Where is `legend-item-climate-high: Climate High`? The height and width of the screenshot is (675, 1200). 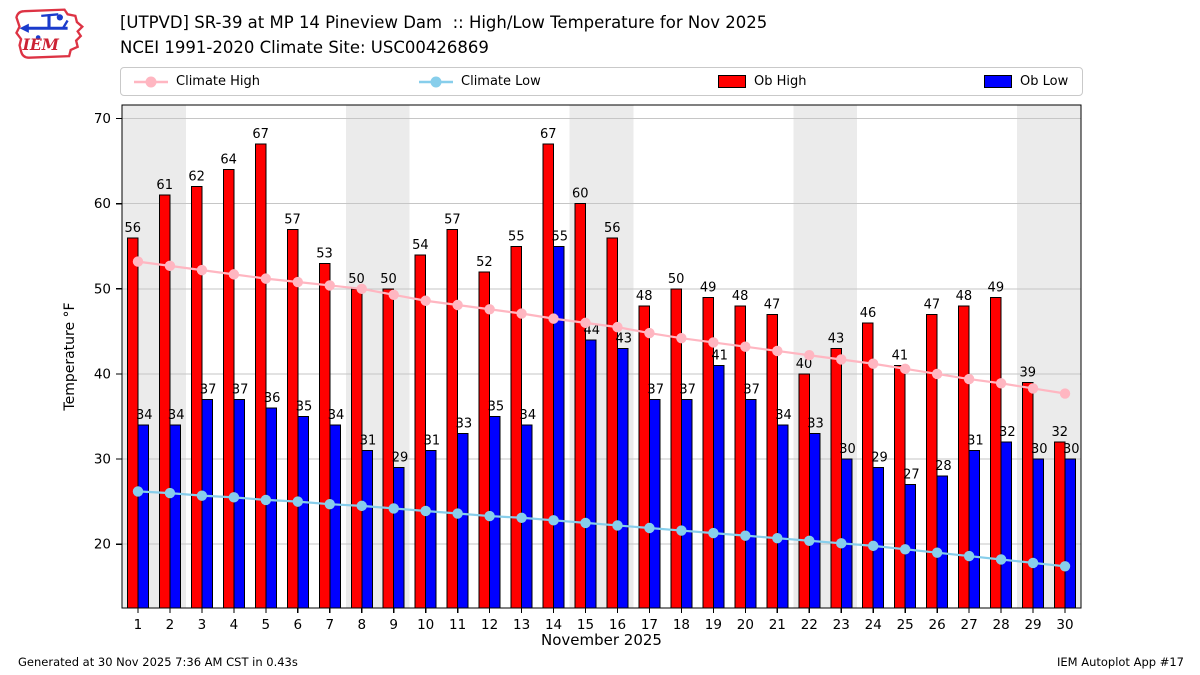
legend-item-climate-high: Climate High is located at coordinates (197, 81).